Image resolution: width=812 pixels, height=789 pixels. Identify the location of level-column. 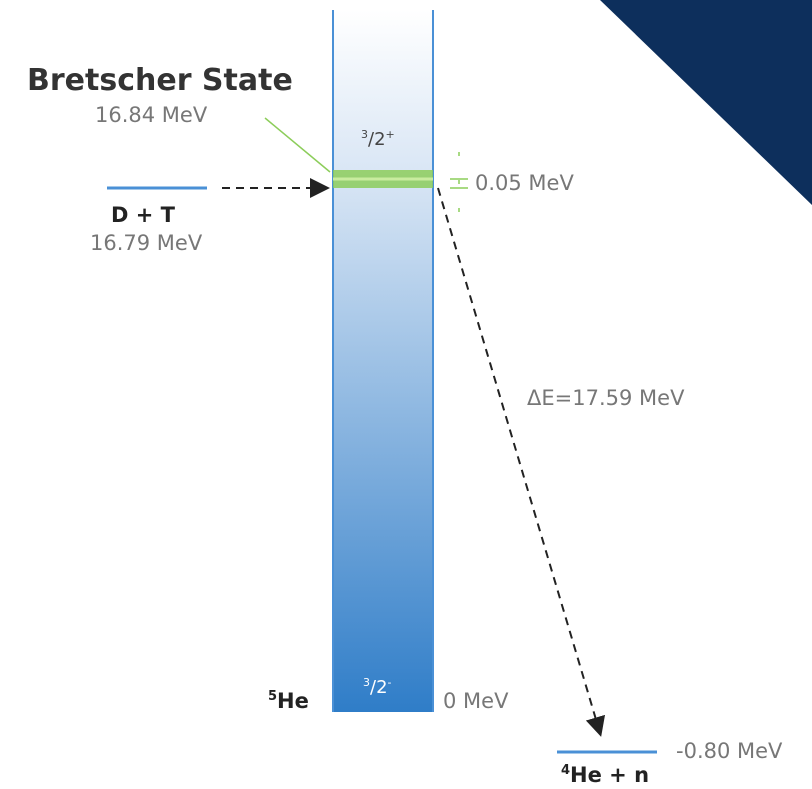
(383, 361).